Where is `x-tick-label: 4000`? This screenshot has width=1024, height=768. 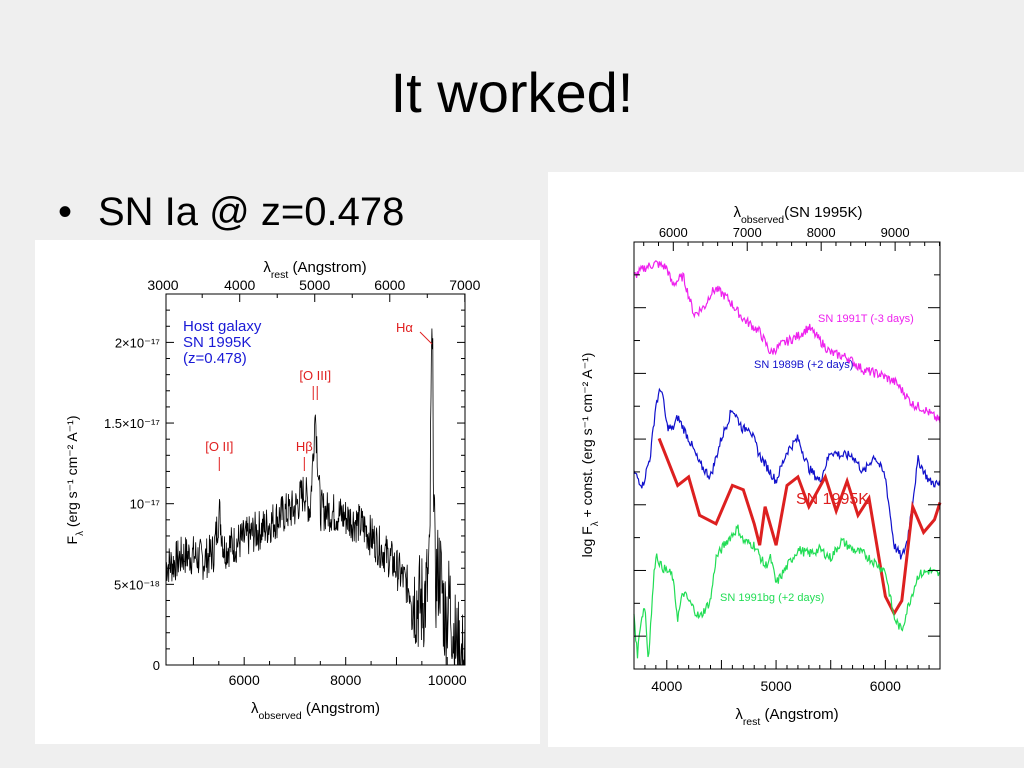
x-tick-label: 4000 is located at coordinates (666, 686).